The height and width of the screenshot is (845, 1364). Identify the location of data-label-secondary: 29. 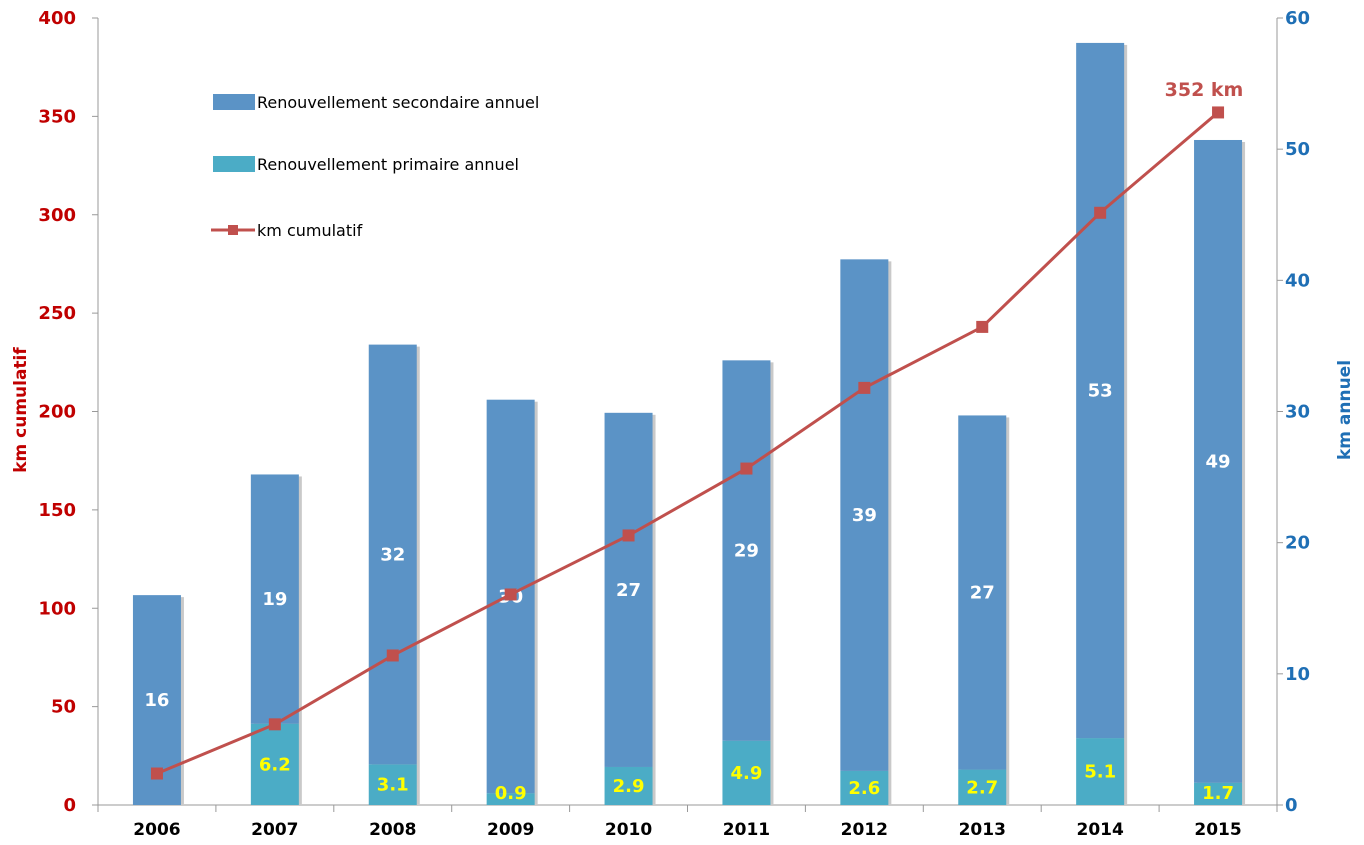
(746, 551).